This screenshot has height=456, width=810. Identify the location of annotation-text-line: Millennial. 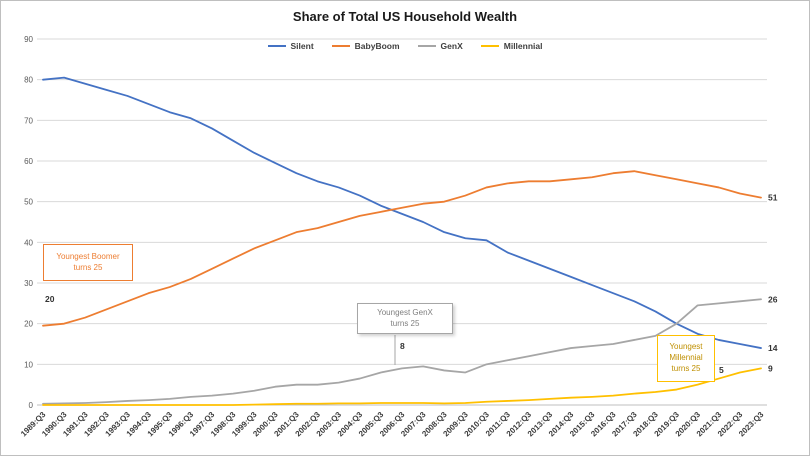
(686, 358).